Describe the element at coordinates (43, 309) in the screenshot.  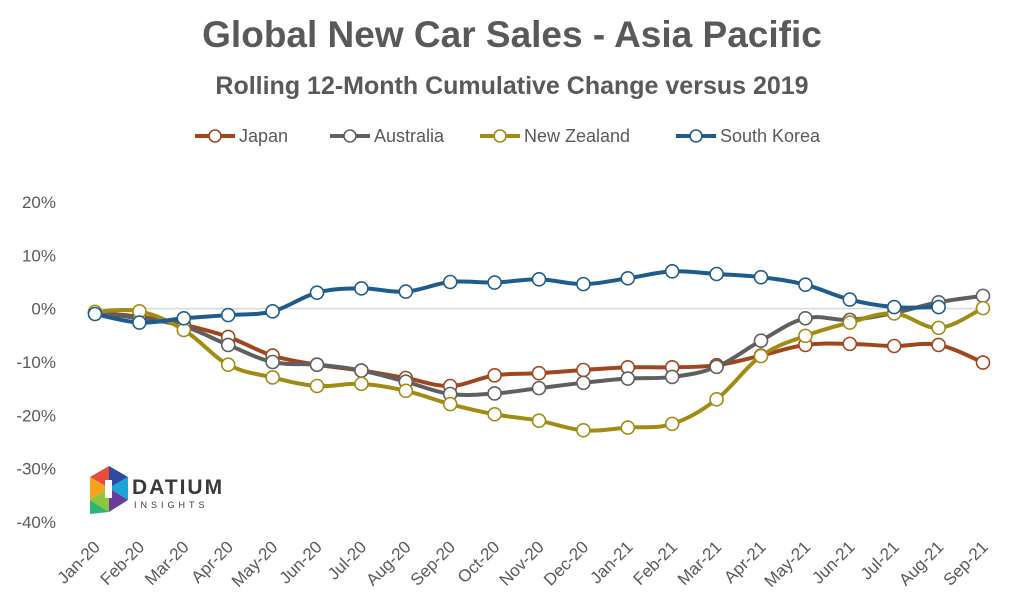
I see `y-tick-label: 0%` at that location.